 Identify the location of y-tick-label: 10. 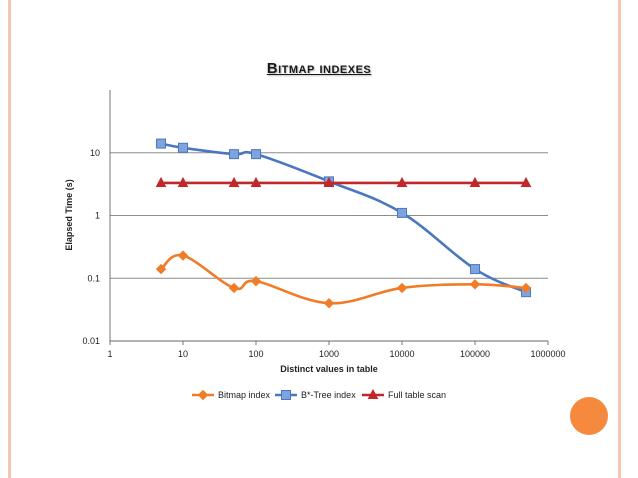
(95, 153).